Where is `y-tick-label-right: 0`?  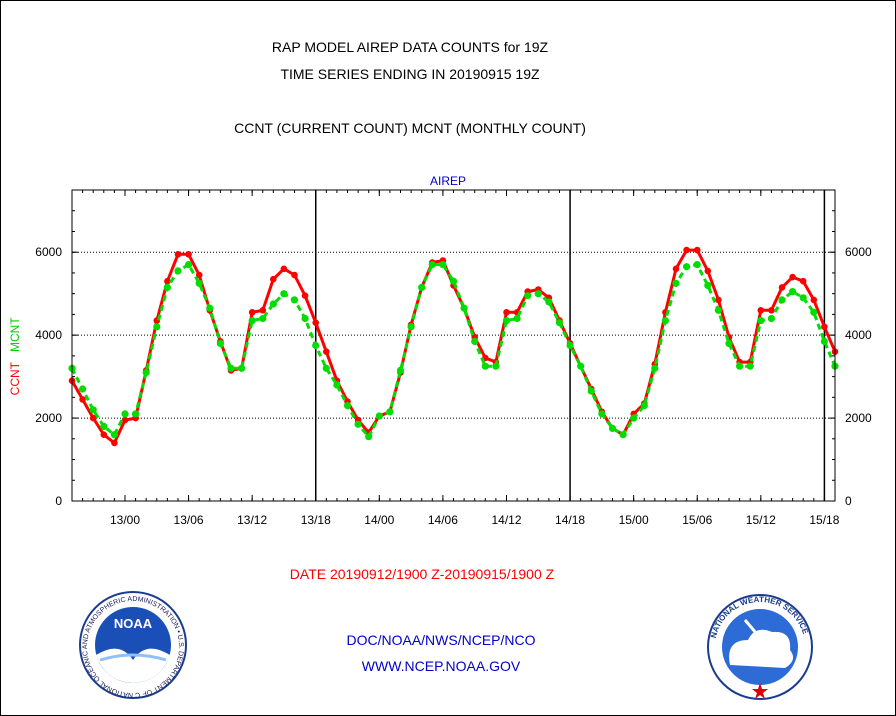 y-tick-label-right: 0 is located at coordinates (848, 501).